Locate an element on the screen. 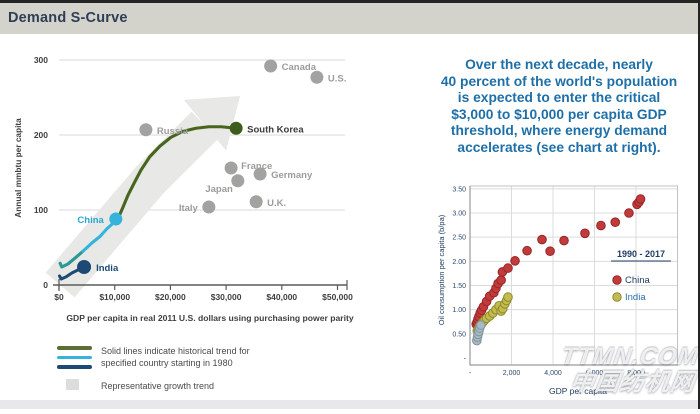 The height and width of the screenshot is (414, 700). growth-band-swatch is located at coordinates (72, 384).